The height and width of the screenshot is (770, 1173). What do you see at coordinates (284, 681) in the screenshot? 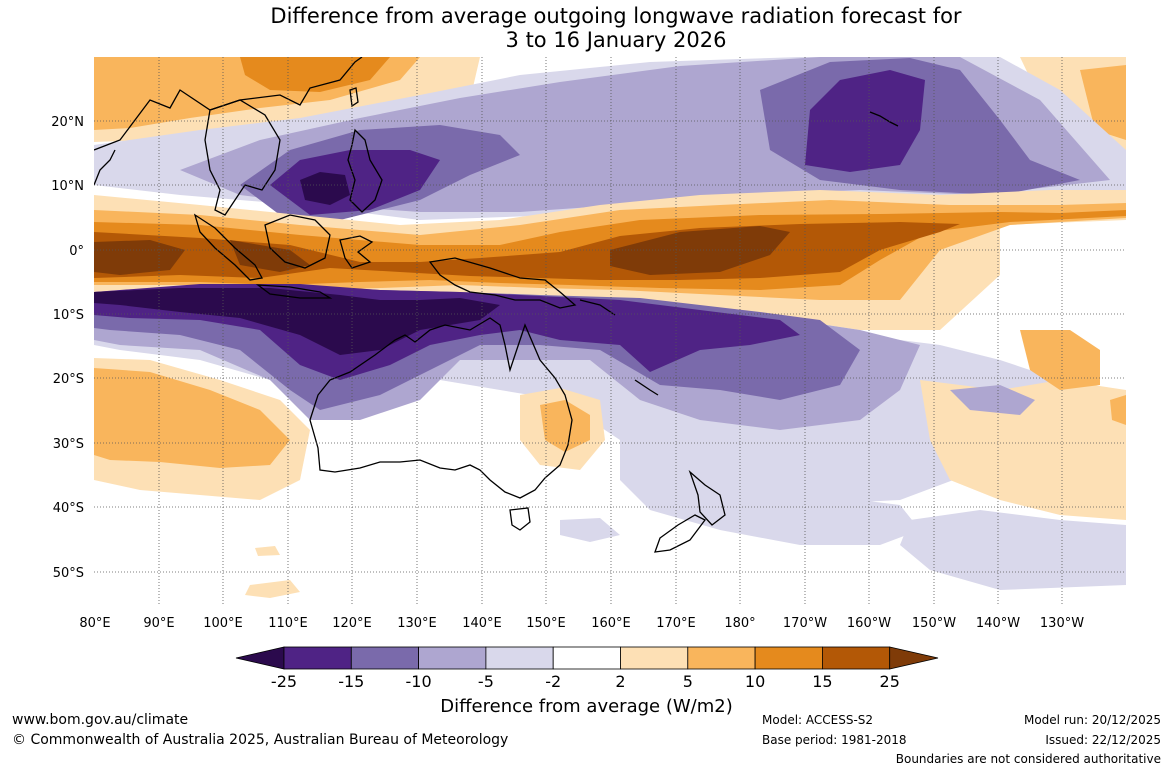
I see `colorbar-tick-label: -25` at bounding box center [284, 681].